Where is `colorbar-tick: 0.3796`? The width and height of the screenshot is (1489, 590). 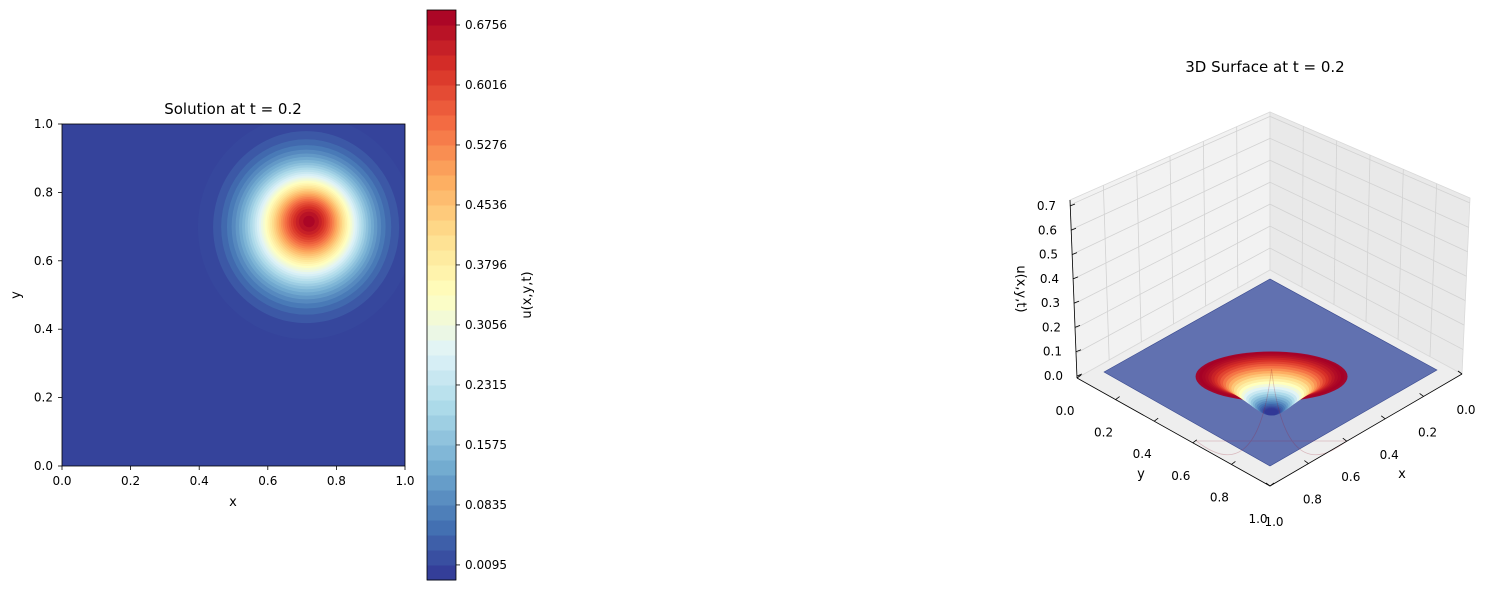 colorbar-tick: 0.3796 is located at coordinates (481, 265).